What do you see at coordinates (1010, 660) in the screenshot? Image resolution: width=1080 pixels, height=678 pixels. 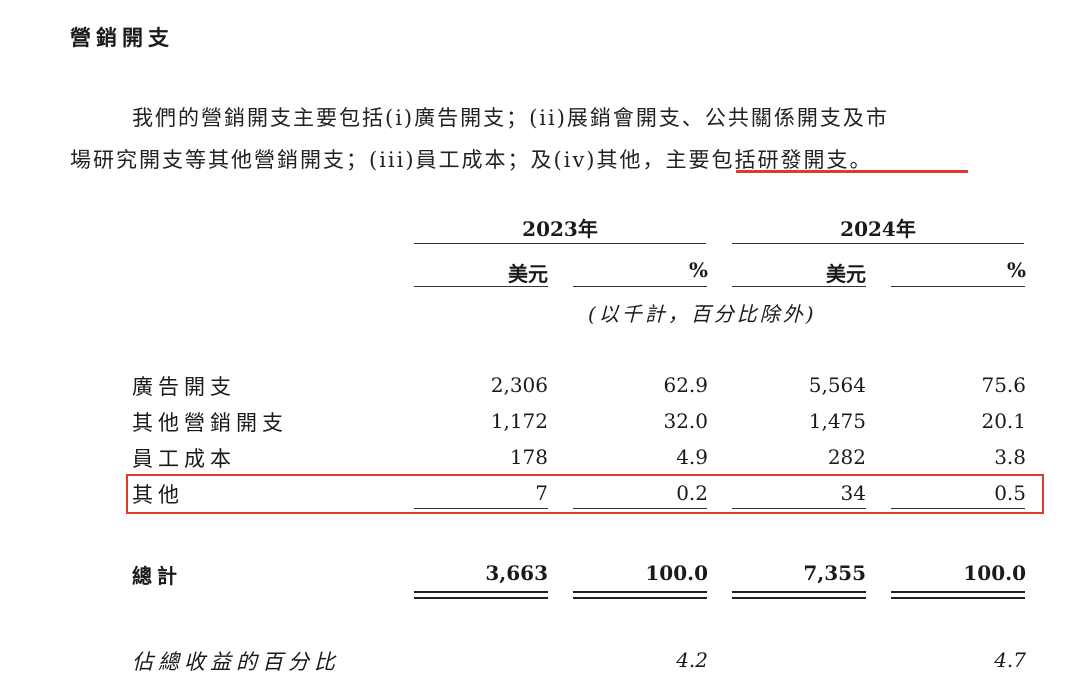 I see `revenue-pct-value: 4.7` at bounding box center [1010, 660].